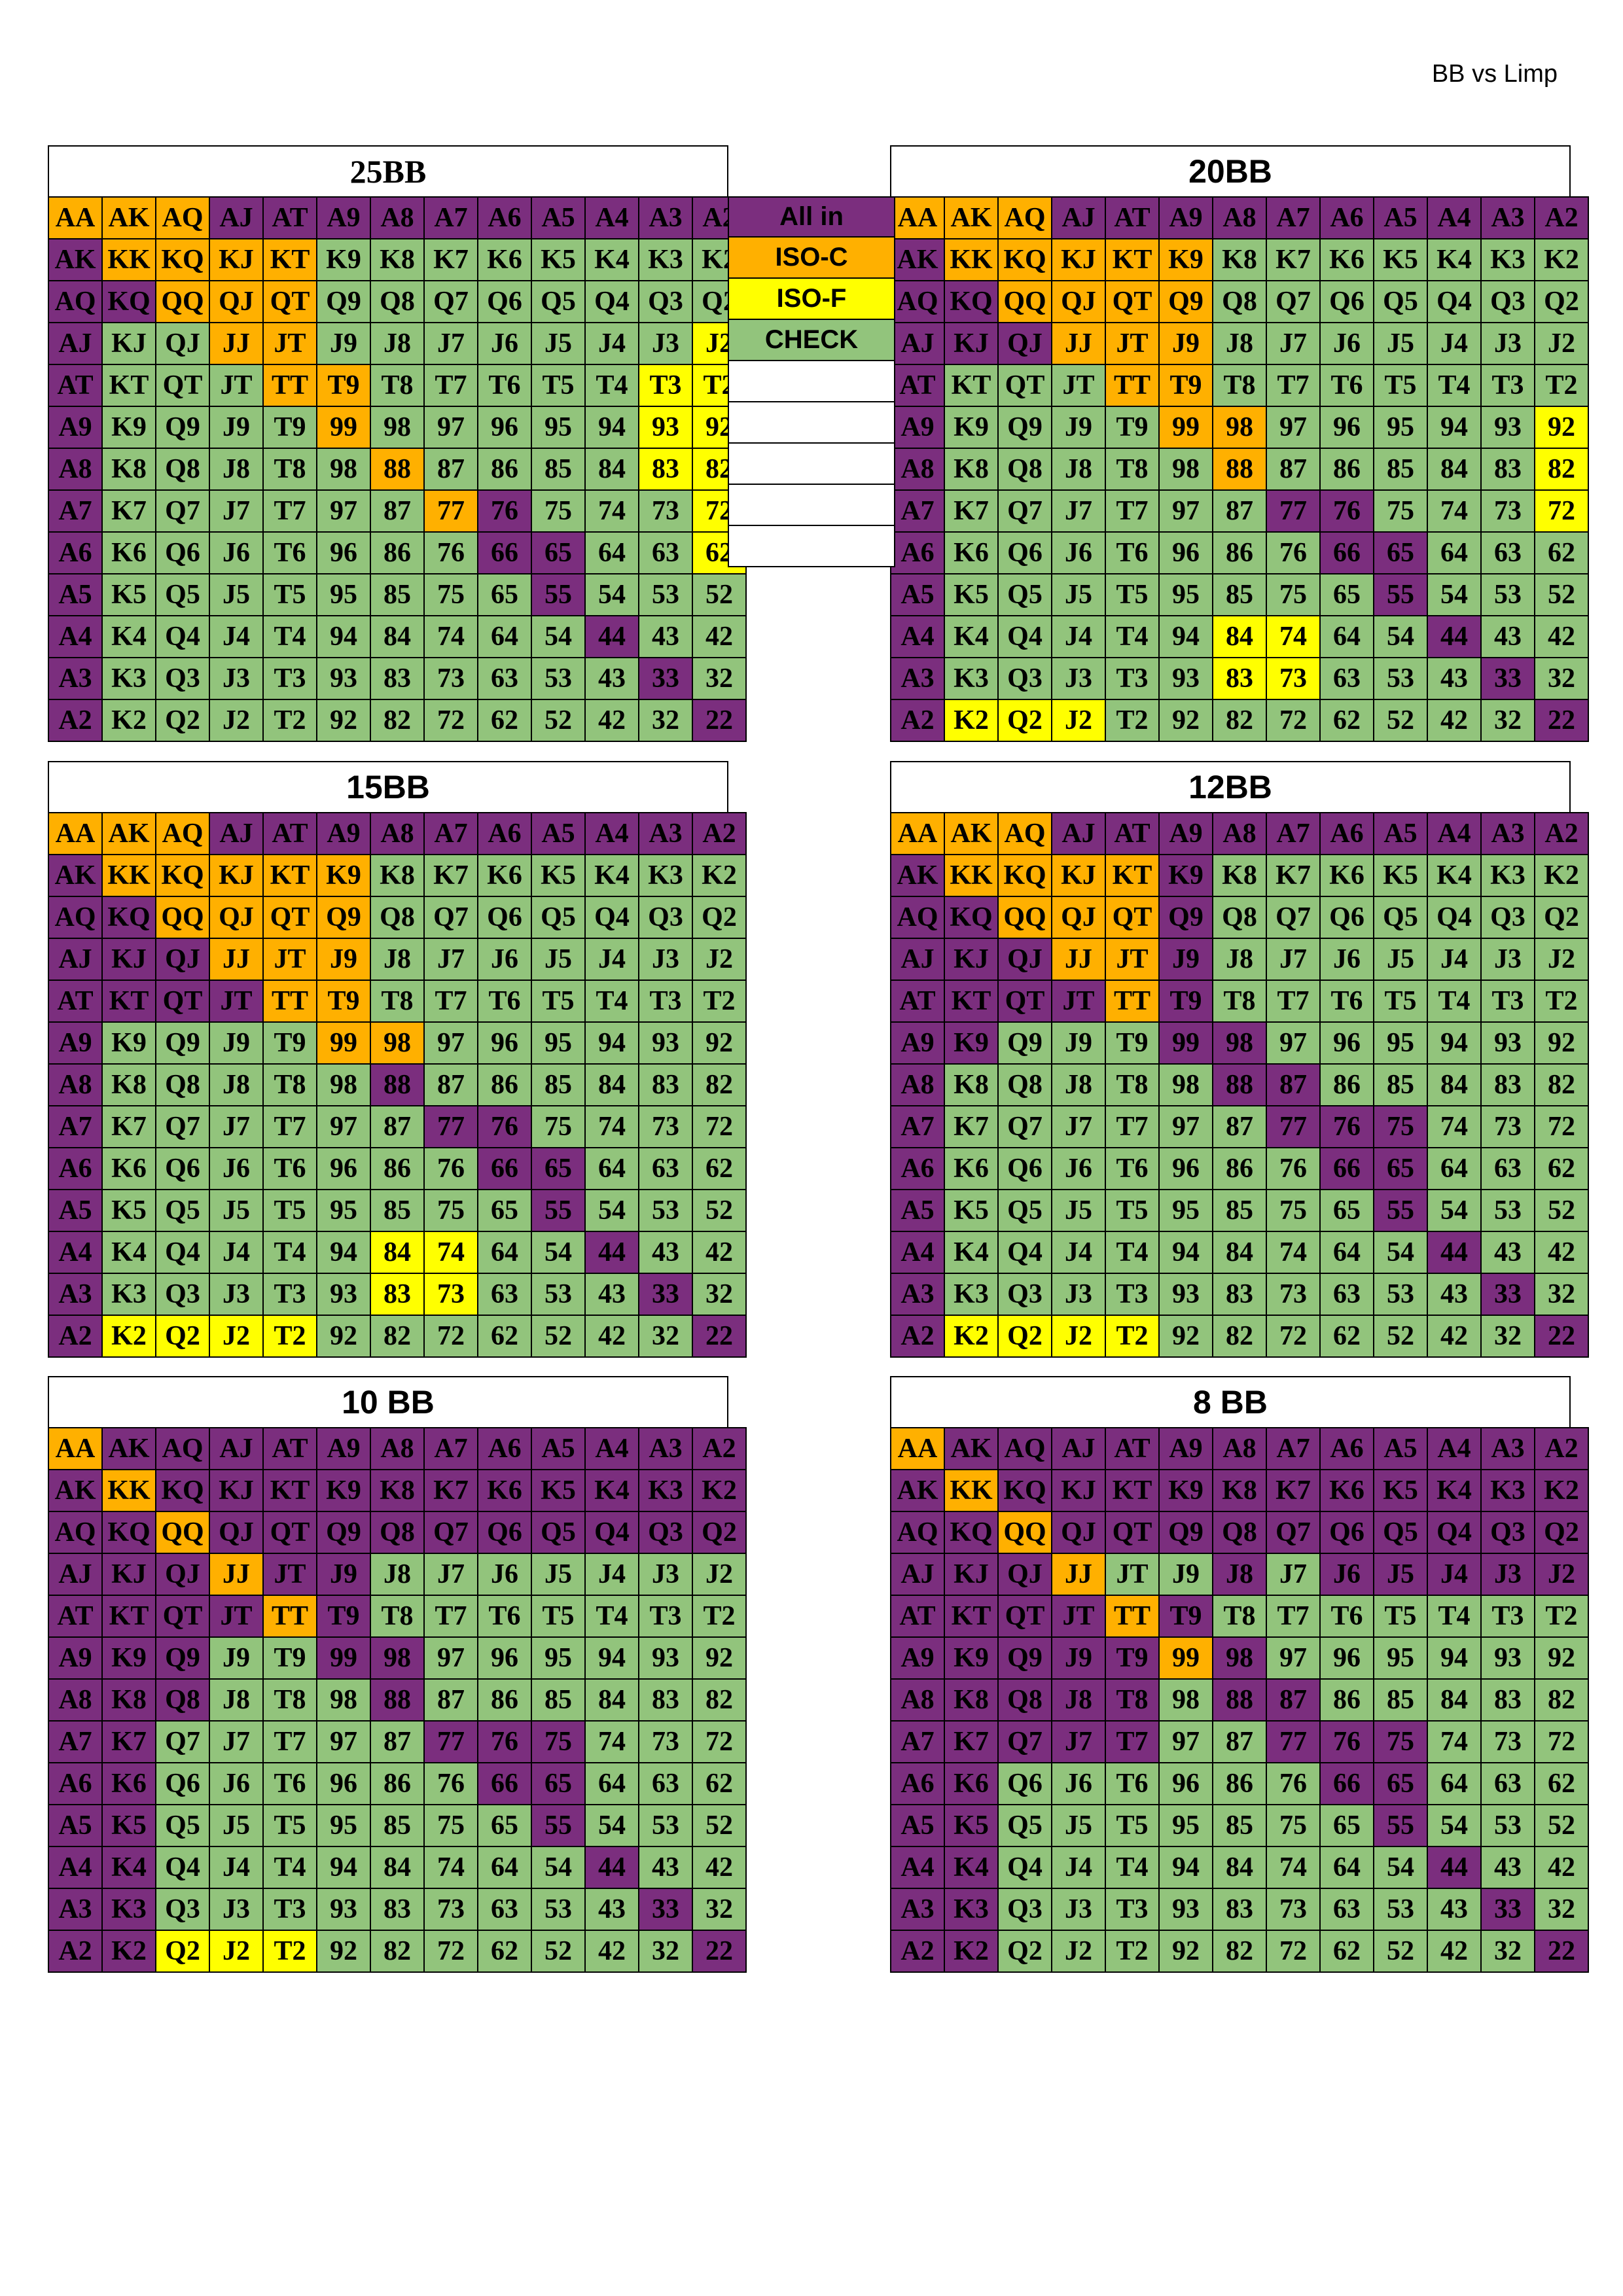 The image size is (1623, 2296). I want to click on hand-cell: QT, so click(1024, 1002).